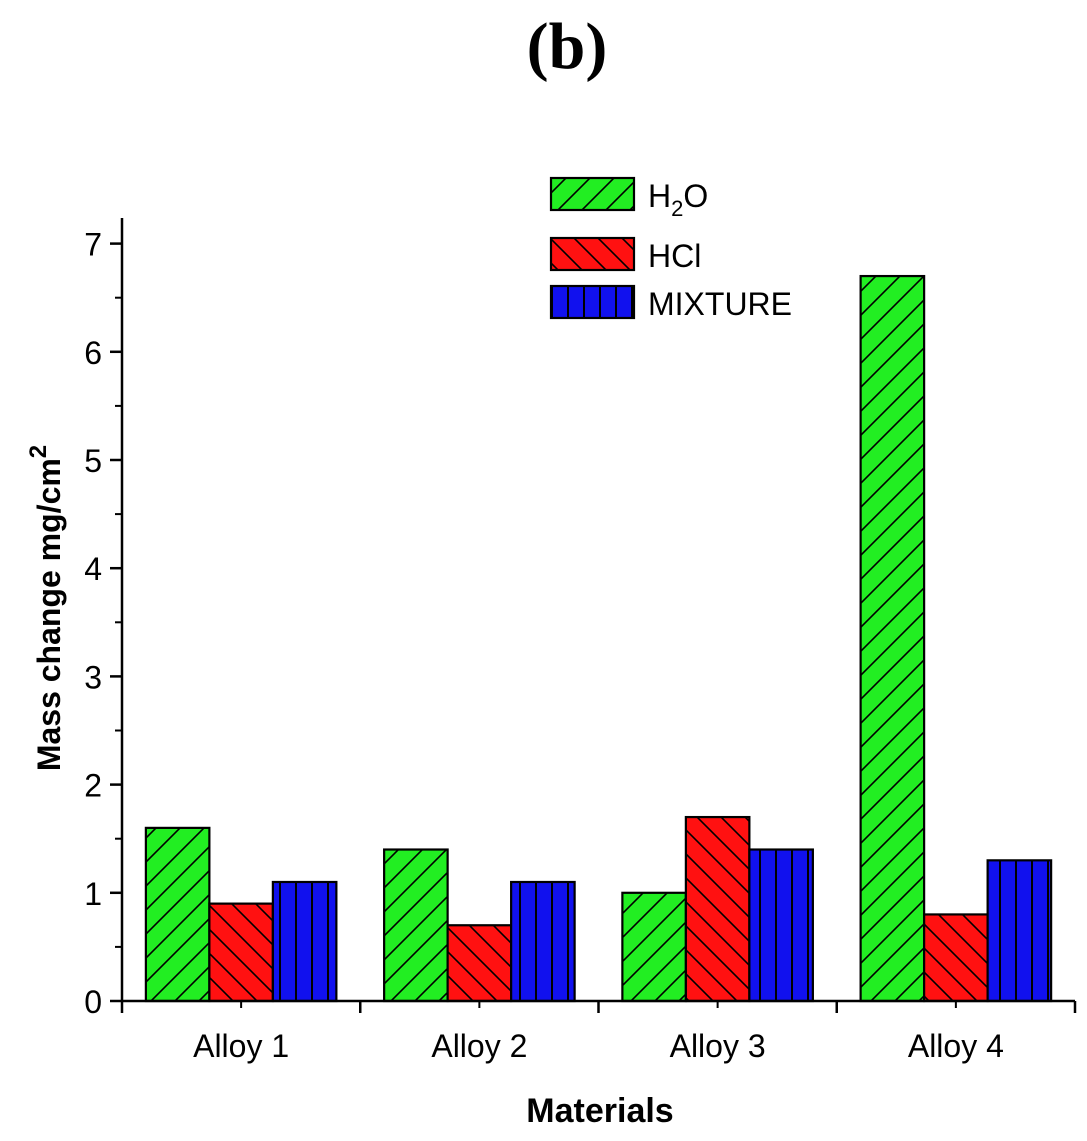  Describe the element at coordinates (592, 194) in the screenshot. I see `legend-swatch-h2o` at that location.